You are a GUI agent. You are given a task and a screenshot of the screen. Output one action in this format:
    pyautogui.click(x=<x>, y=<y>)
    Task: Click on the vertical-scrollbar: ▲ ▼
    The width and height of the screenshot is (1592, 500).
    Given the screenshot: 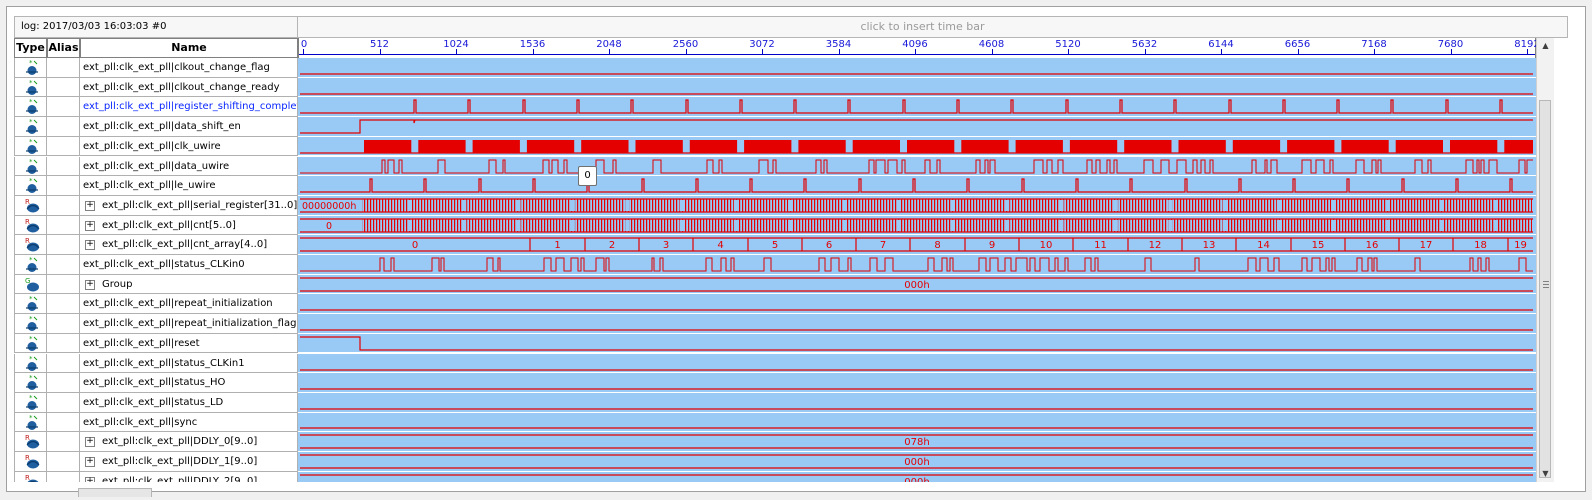 What is the action you would take?
    pyautogui.click(x=1545, y=260)
    